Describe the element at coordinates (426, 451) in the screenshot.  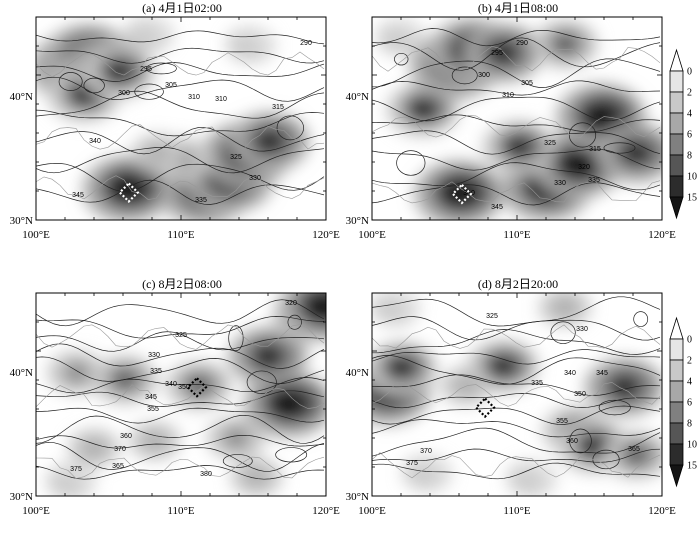
I see `panel-d-contour-label-9: 370` at that location.